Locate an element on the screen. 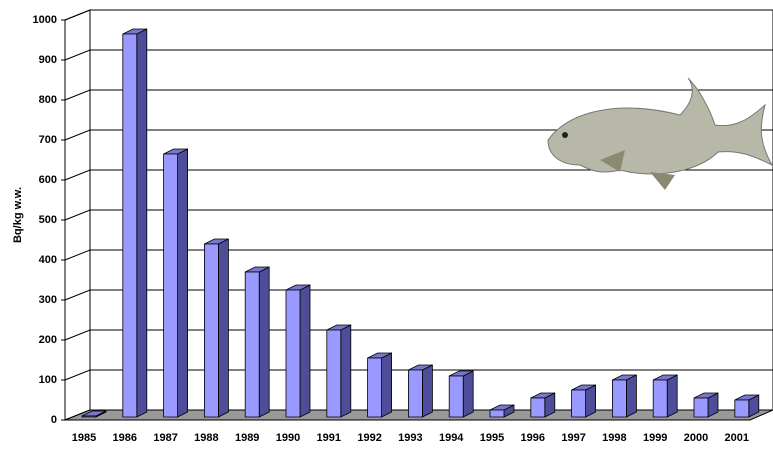 Image resolution: width=773 pixels, height=450 pixels. fish-picture is located at coordinates (660, 133).